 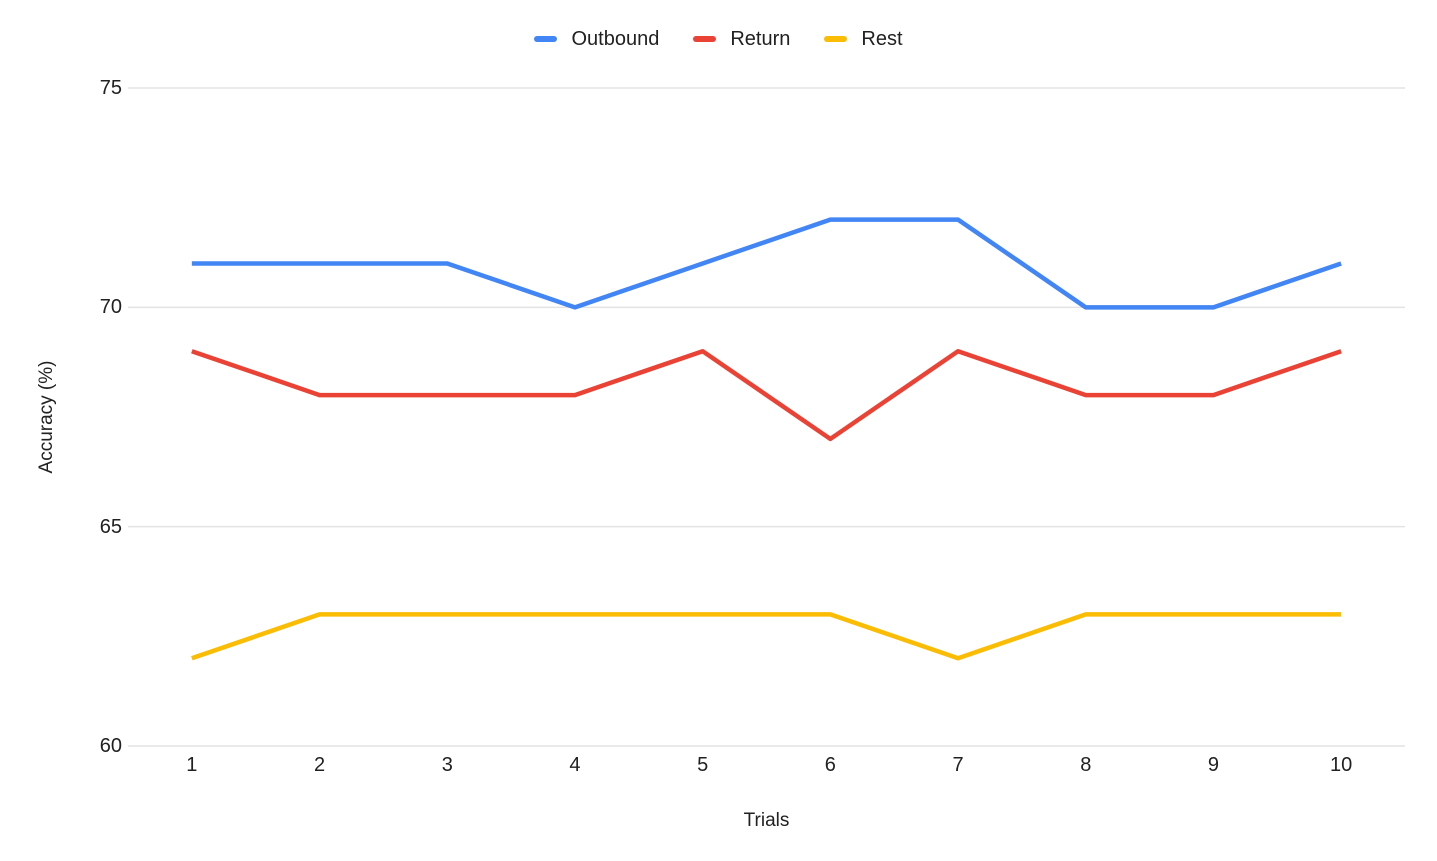 What do you see at coordinates (110, 88) in the screenshot?
I see `y-tick-label-75: 75` at bounding box center [110, 88].